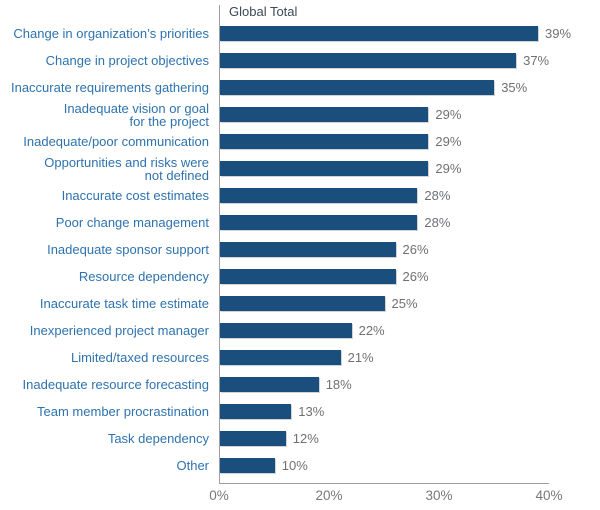 This screenshot has width=600, height=510. I want to click on bar-track: 39%, so click(410, 33).